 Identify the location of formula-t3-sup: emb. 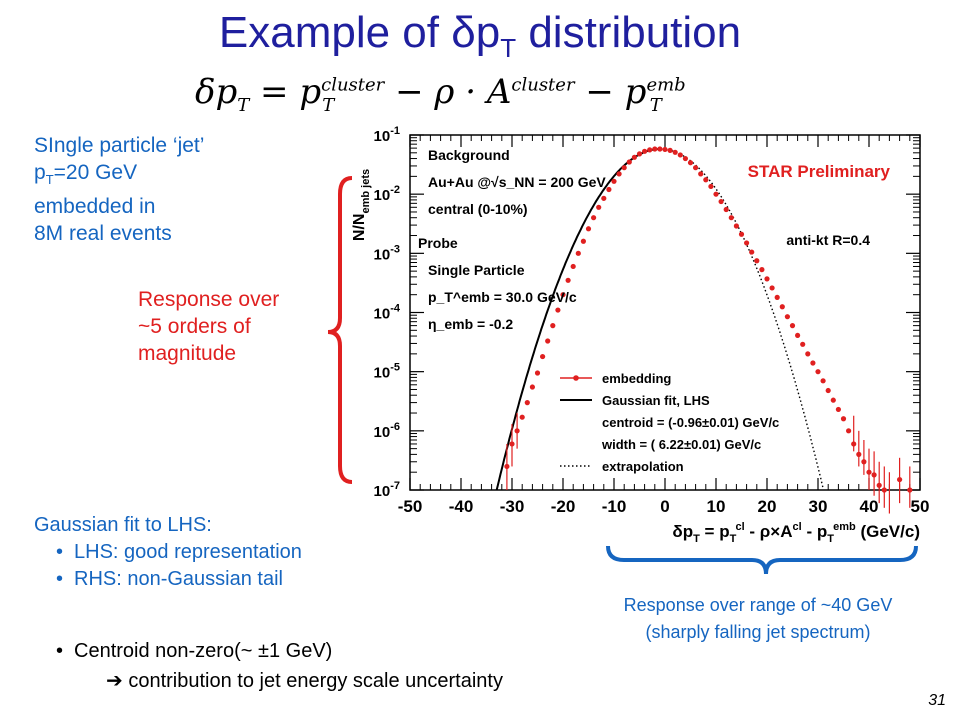
(666, 85).